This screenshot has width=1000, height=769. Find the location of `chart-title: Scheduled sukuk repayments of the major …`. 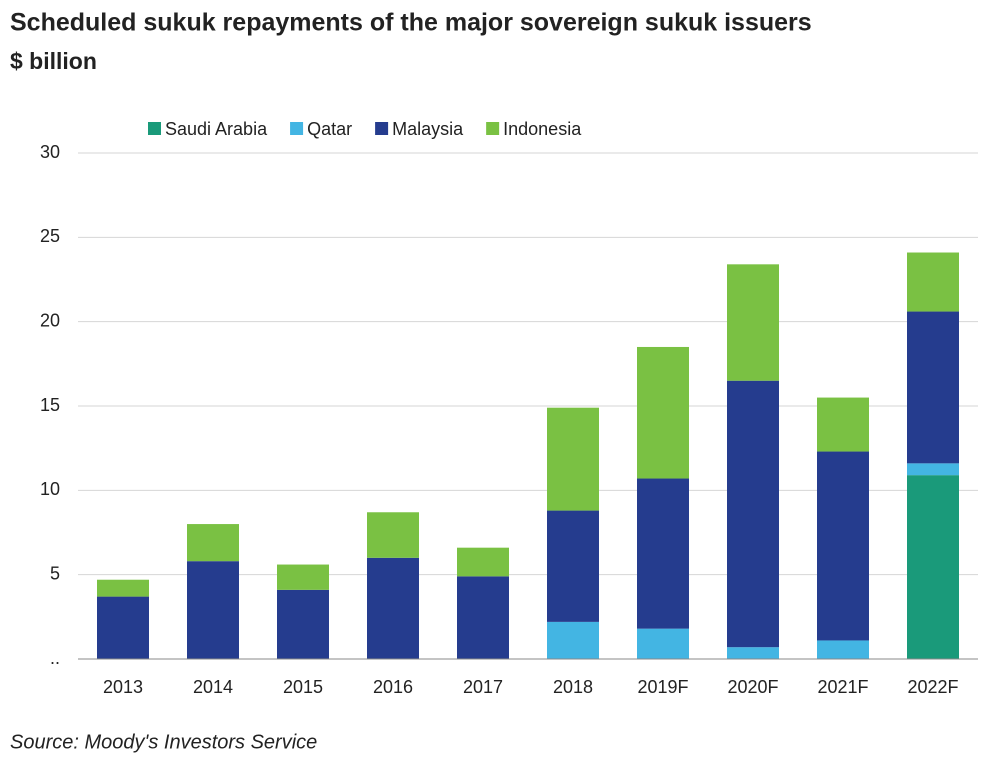

chart-title: Scheduled sukuk repayments of the major … is located at coordinates (411, 23).